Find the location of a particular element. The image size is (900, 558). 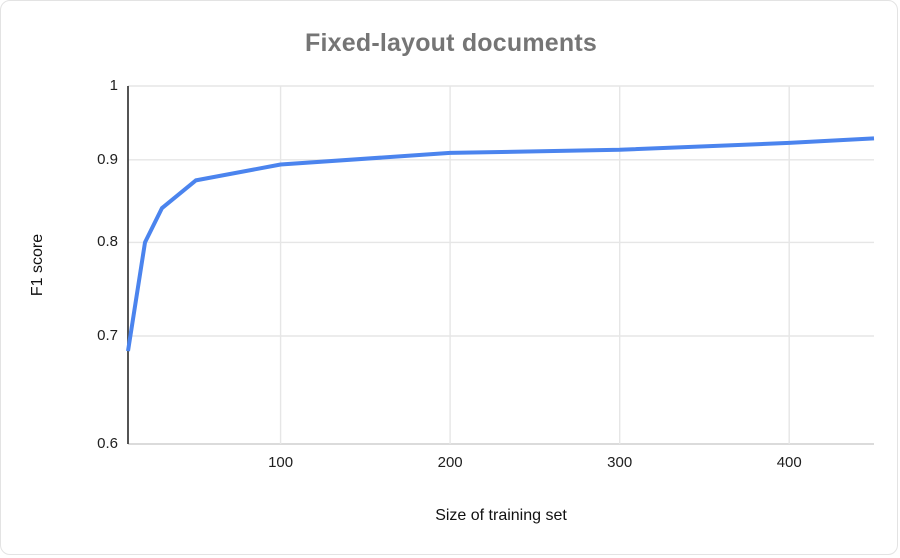

y-tick-label: 1 is located at coordinates (113, 85).